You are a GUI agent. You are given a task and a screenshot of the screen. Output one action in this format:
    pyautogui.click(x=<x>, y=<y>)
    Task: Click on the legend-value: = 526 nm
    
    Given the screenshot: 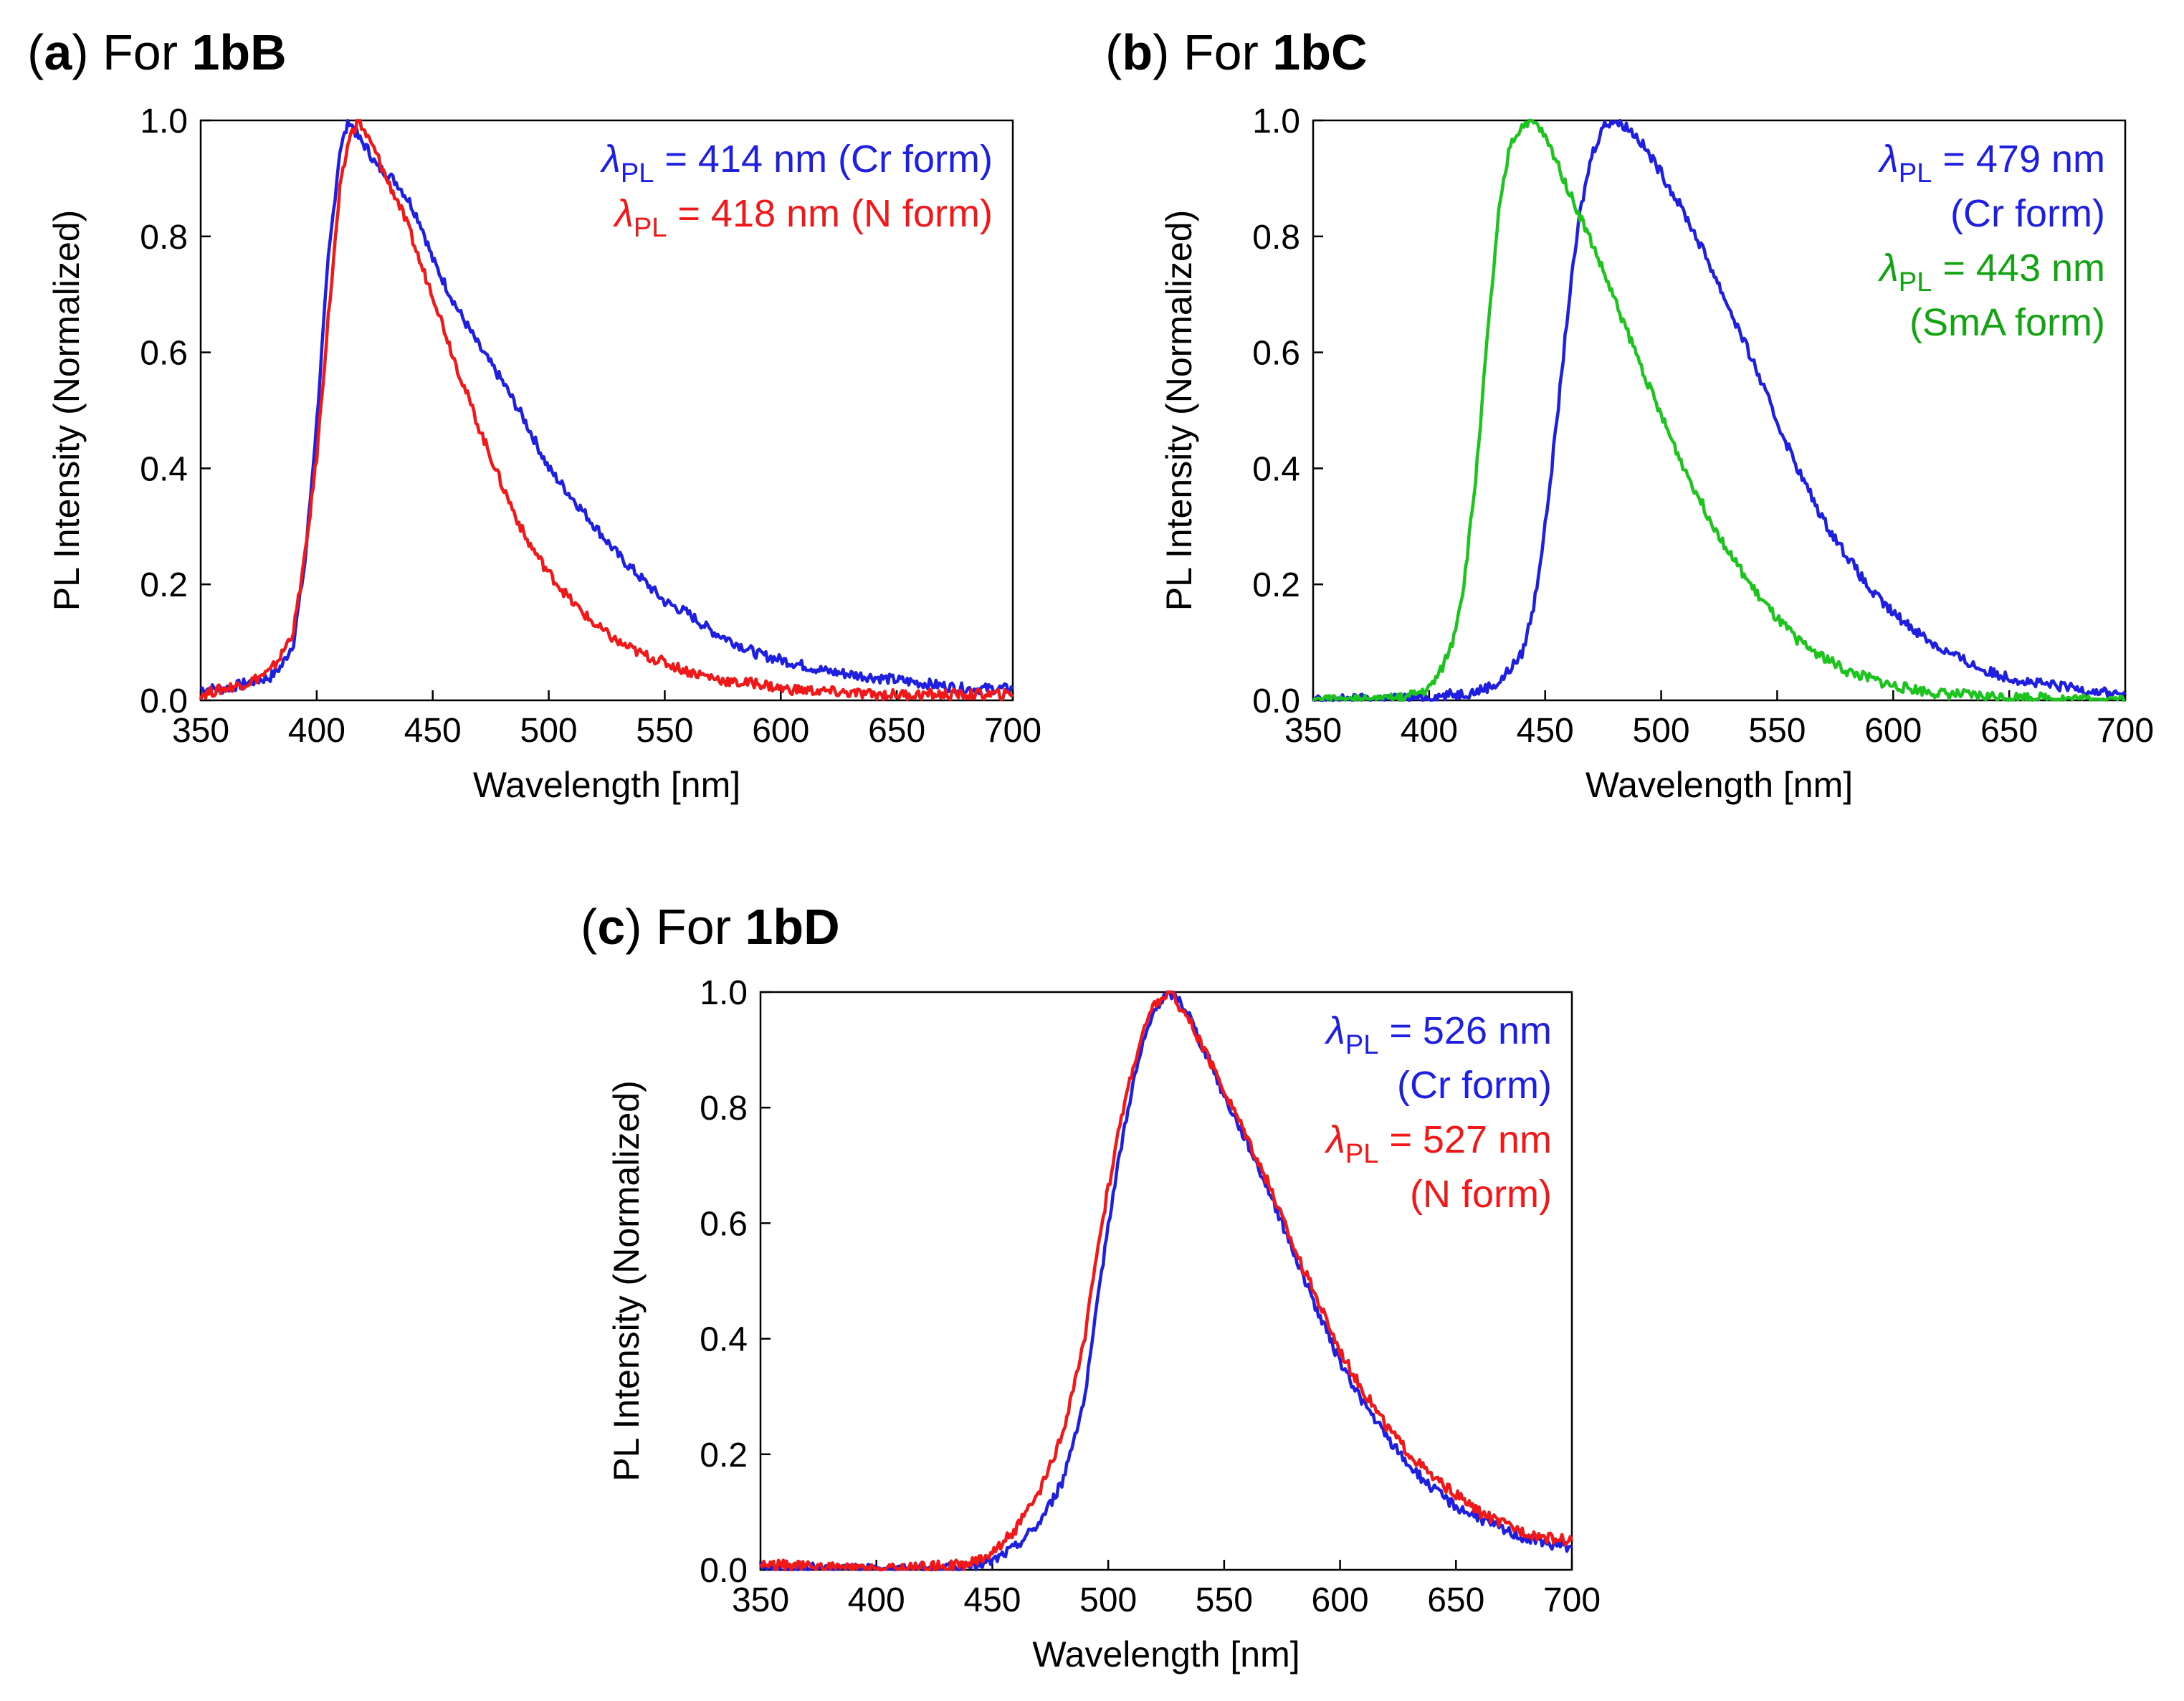 What is the action you would take?
    pyautogui.click(x=1465, y=1030)
    